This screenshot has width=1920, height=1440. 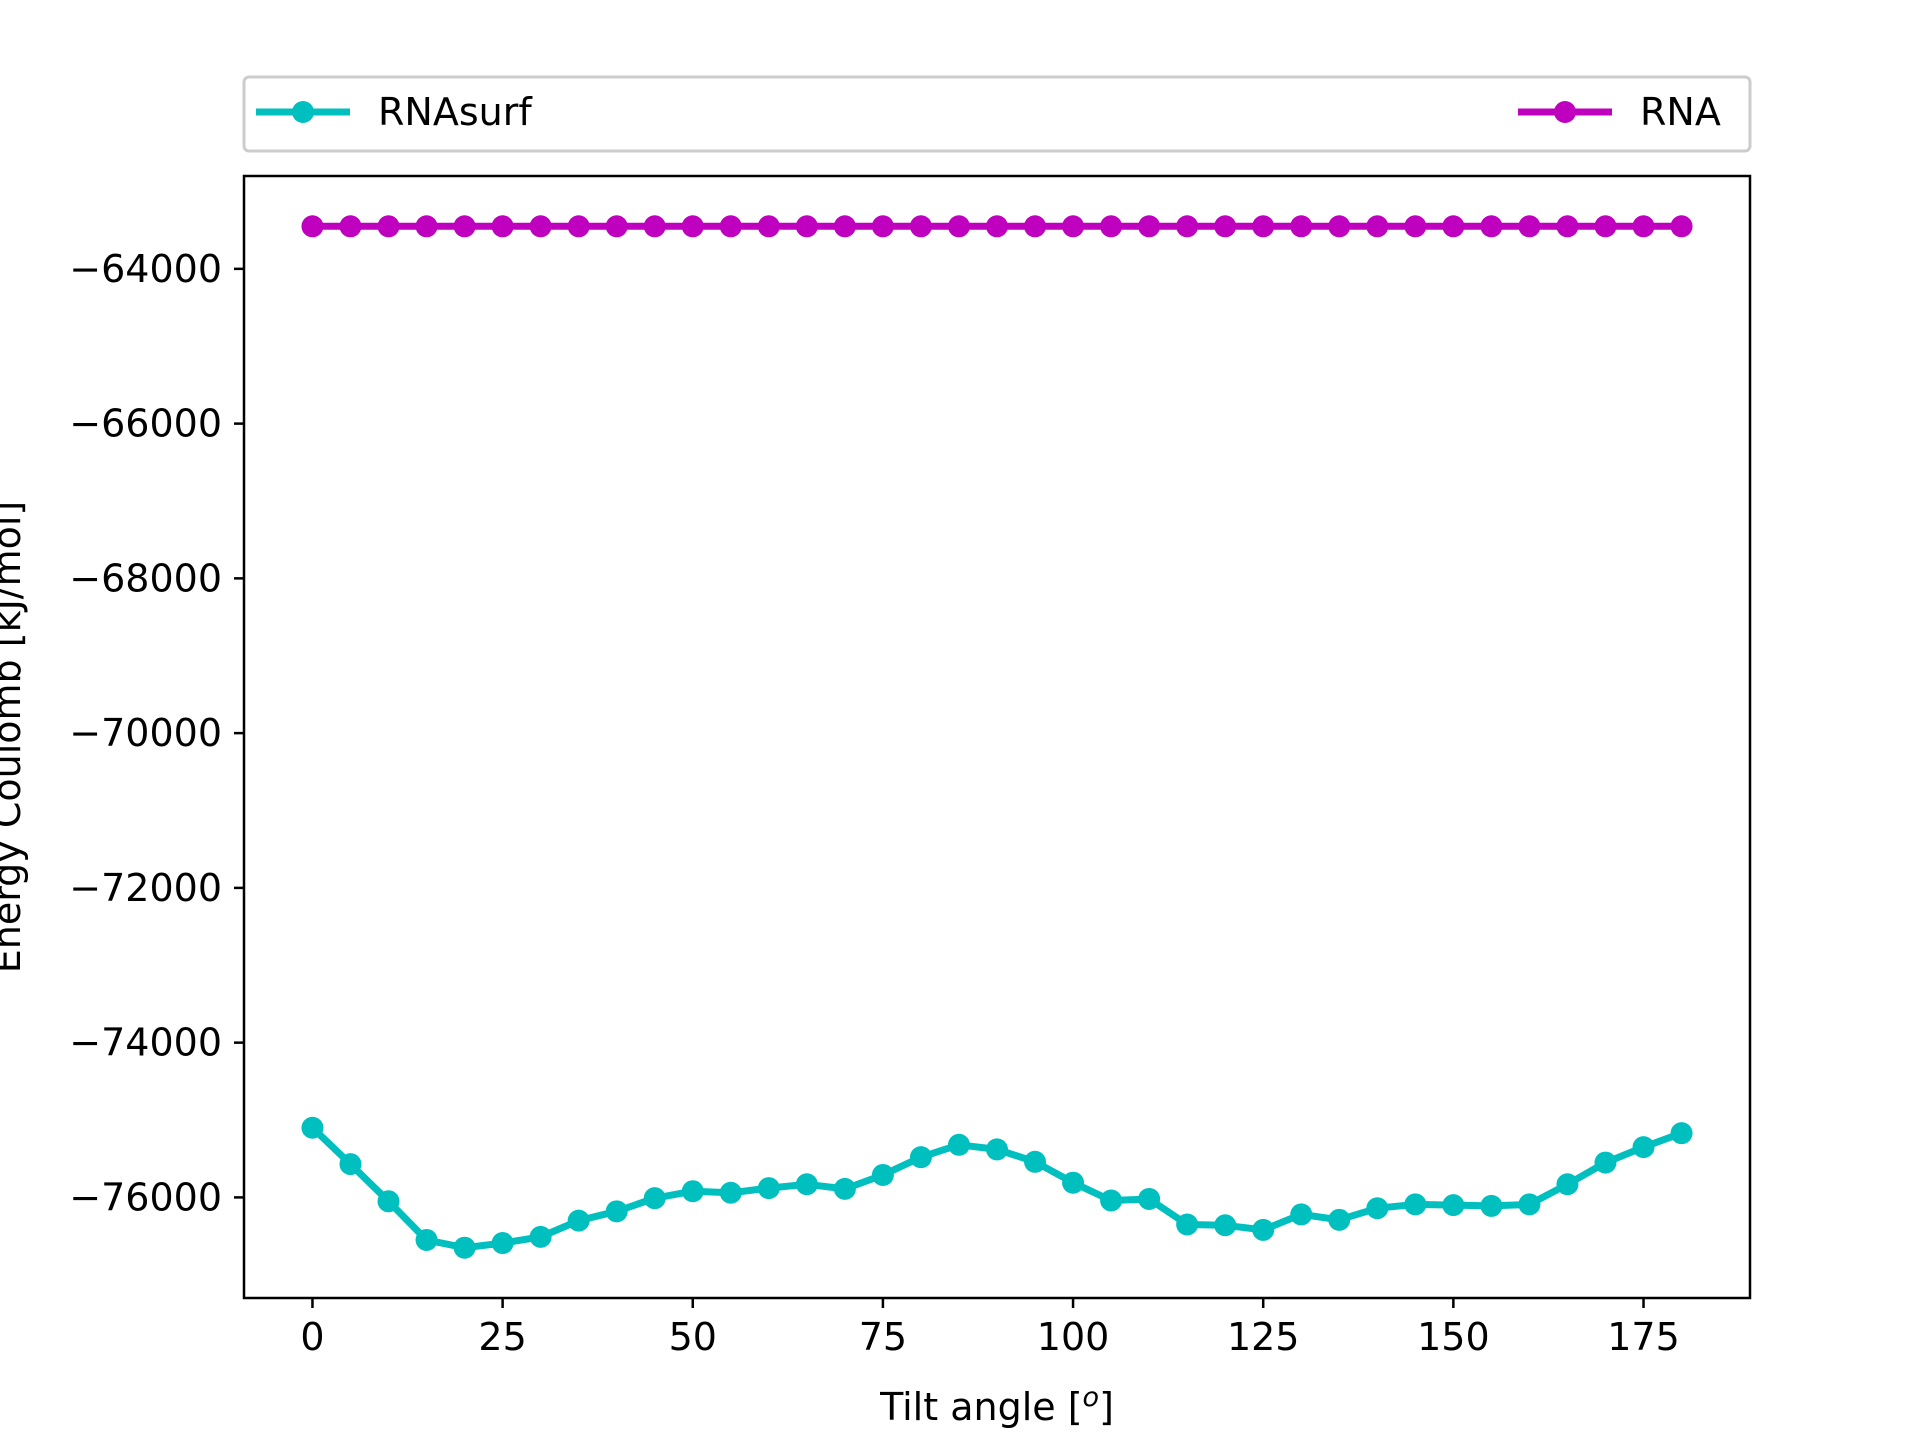 What do you see at coordinates (145, 424) in the screenshot?
I see `y-tick-label: −66000` at bounding box center [145, 424].